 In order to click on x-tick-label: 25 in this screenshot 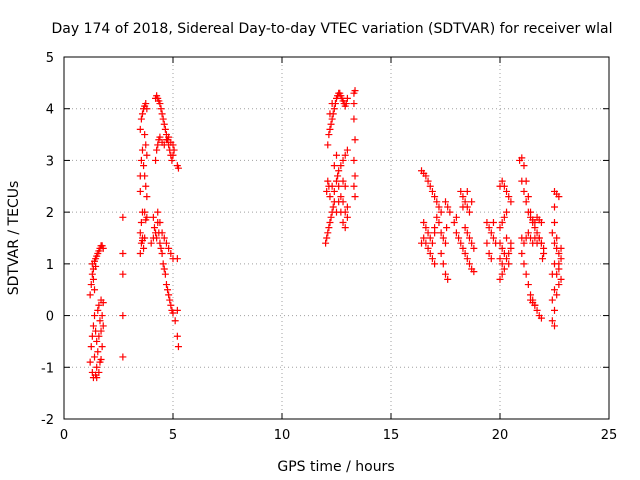, I will do `click(609, 435)`.